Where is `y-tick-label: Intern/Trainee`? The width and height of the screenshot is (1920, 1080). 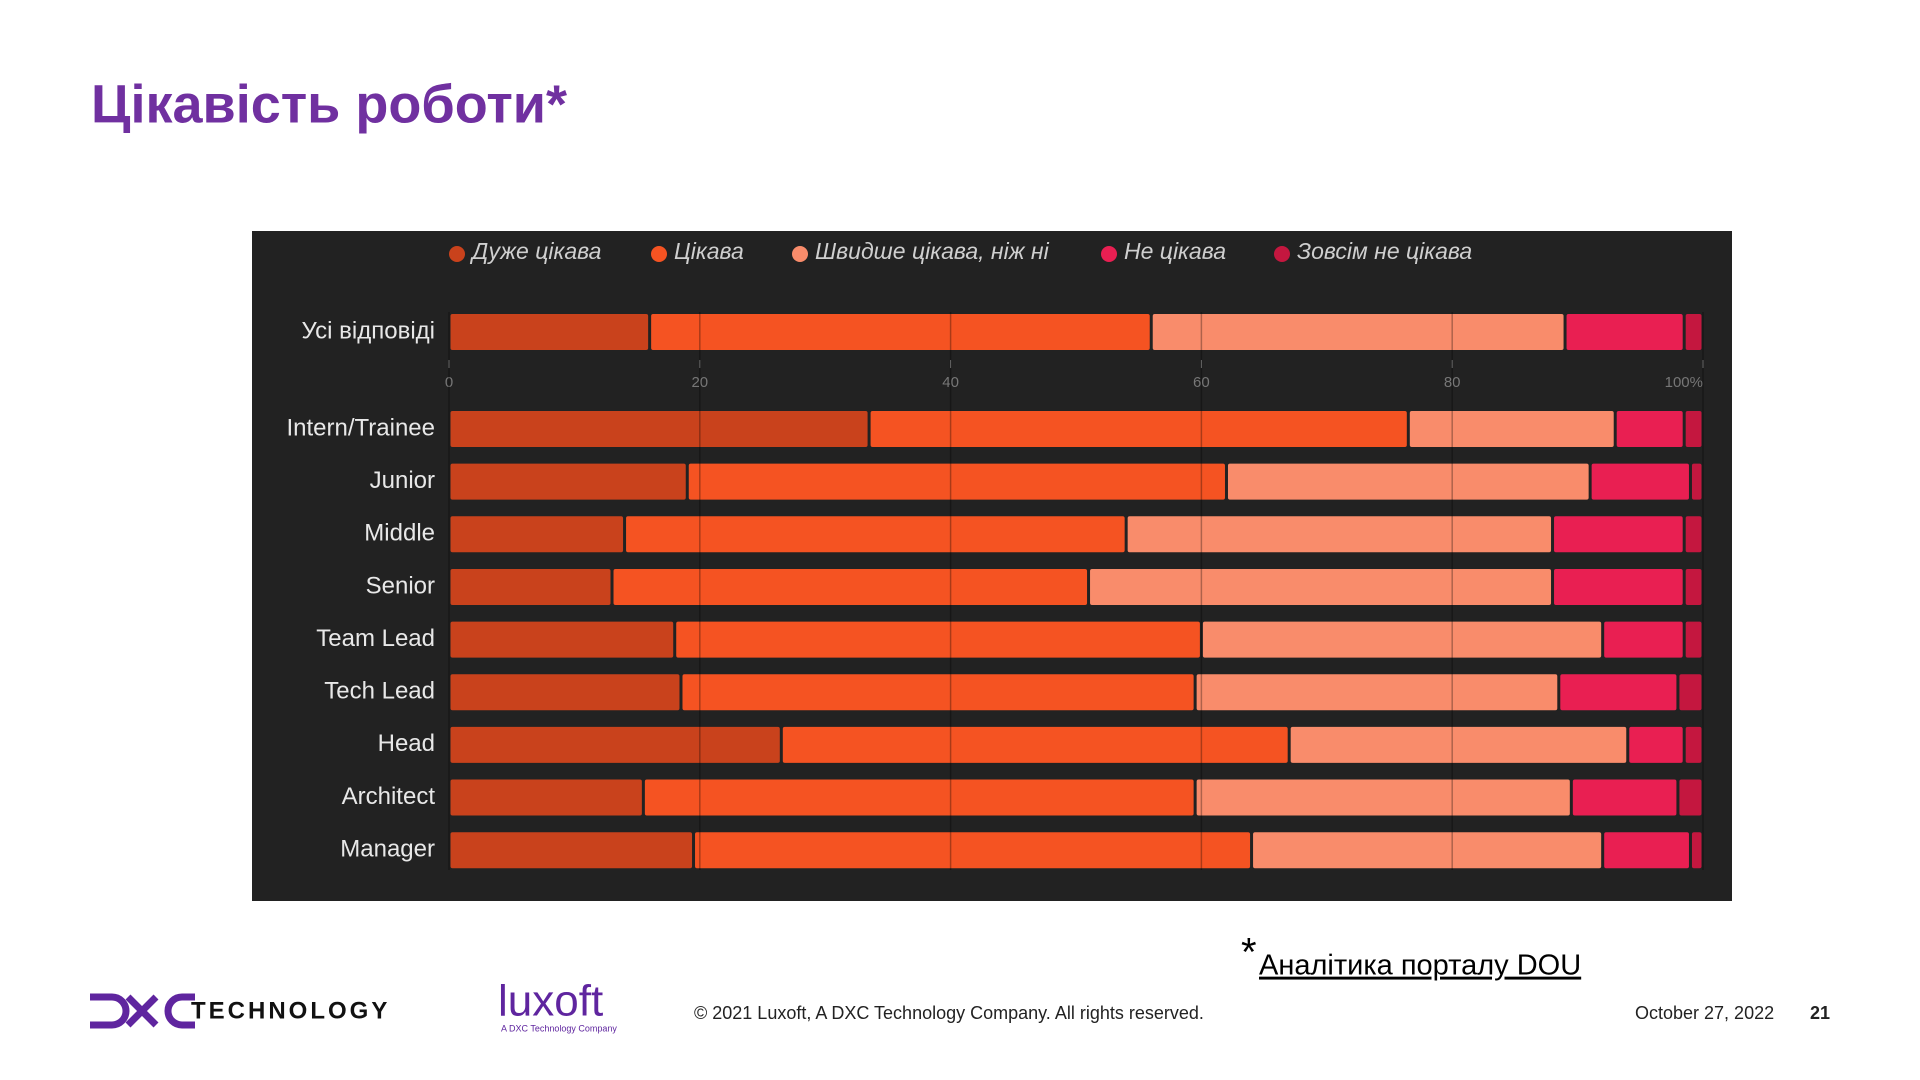 y-tick-label: Intern/Trainee is located at coordinates (360, 427).